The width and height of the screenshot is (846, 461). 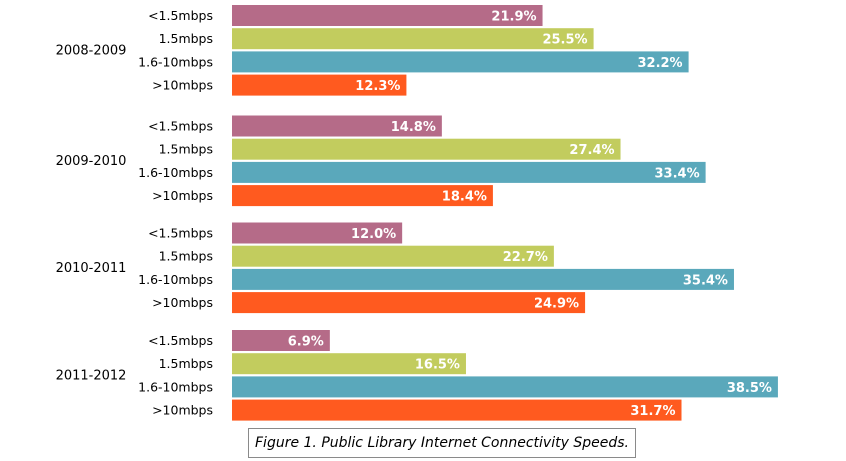 I want to click on bar-2008-2009-1_6-10mbps, so click(x=460, y=62).